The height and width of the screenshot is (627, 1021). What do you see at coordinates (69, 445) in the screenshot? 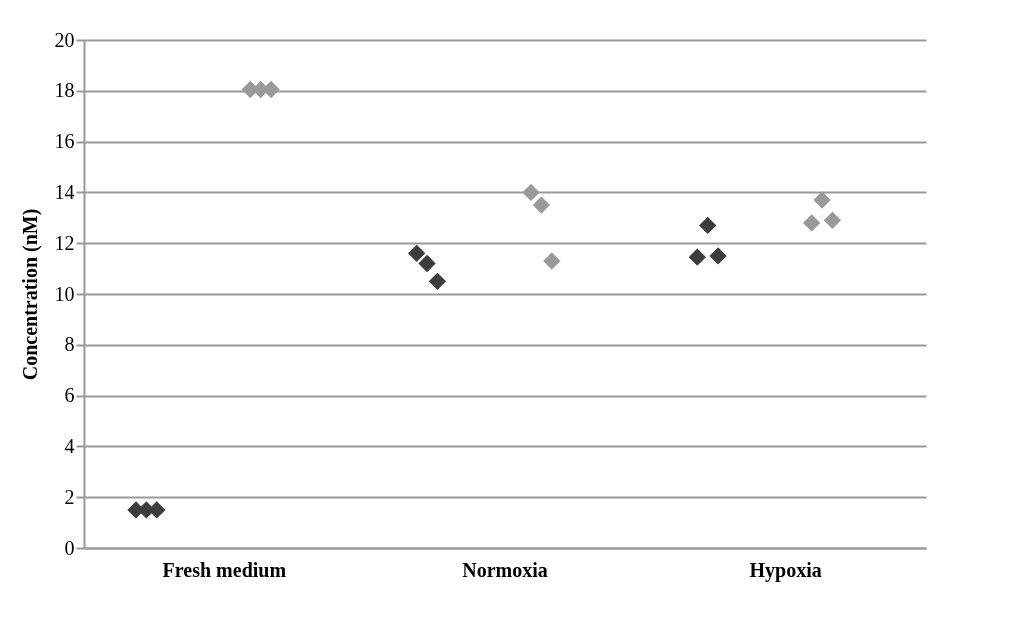
I see `y-tick-label: 4` at bounding box center [69, 445].